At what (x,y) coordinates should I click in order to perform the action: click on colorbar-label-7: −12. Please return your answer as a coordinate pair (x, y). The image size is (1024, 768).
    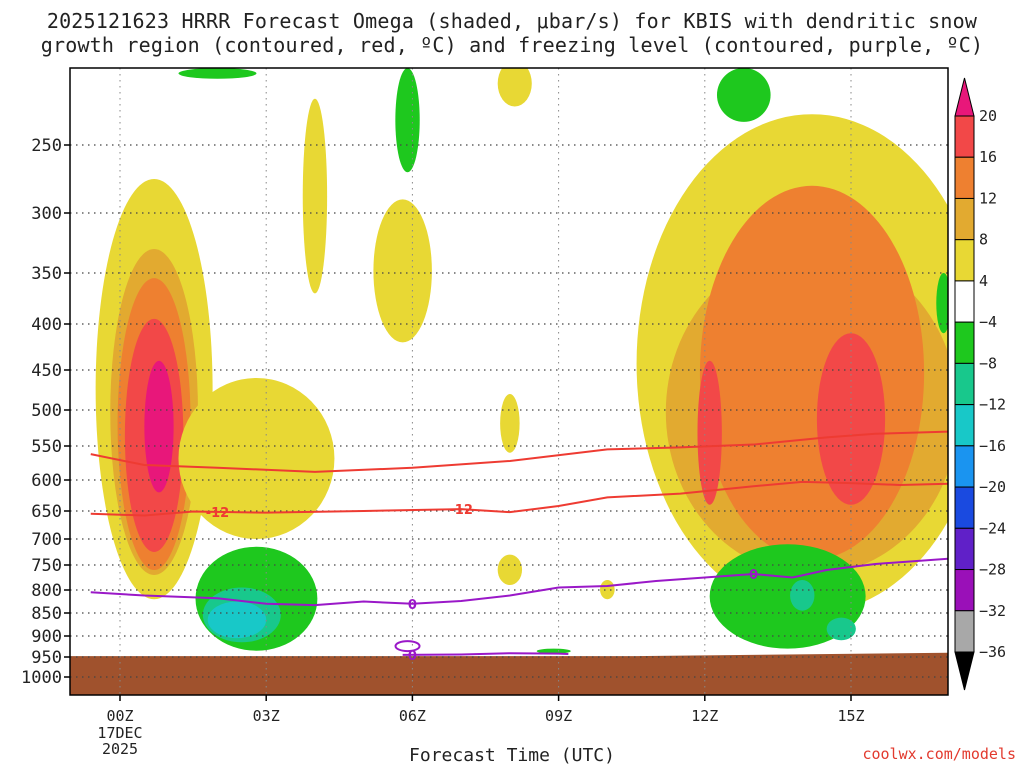
    Looking at the image, I should click on (992, 405).